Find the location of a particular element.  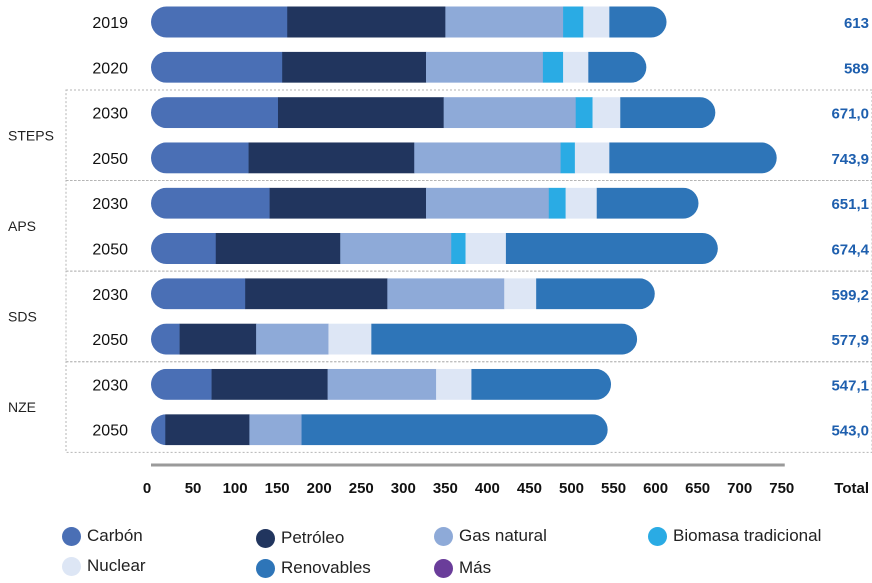

scenario-label-sds: SDS is located at coordinates (22, 316).